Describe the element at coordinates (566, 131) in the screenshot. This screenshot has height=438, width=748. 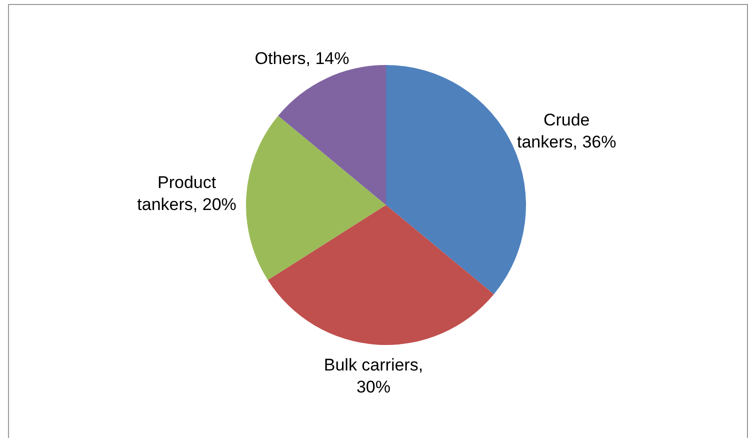
I see `slice-label: Crude tankers, 36%` at that location.